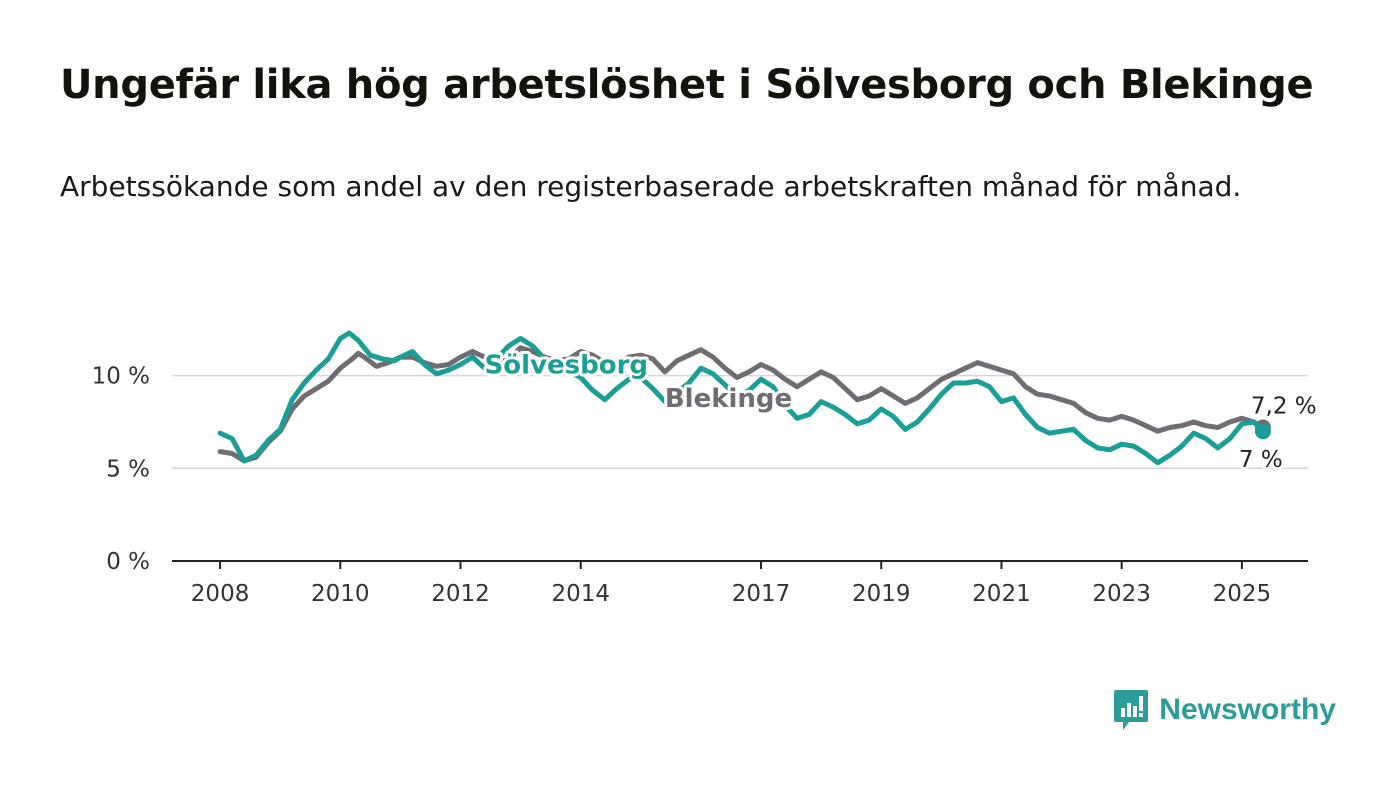  What do you see at coordinates (901, 411) in the screenshot?
I see `label-layer: Blekinge Sölvesborg 7,2 % 7 %` at bounding box center [901, 411].